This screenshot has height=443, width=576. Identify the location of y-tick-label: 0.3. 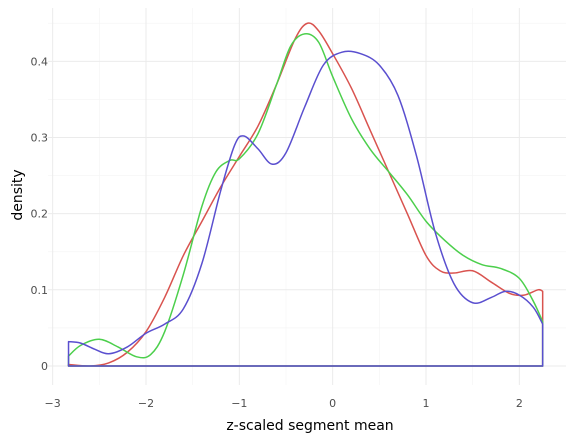
(40, 137).